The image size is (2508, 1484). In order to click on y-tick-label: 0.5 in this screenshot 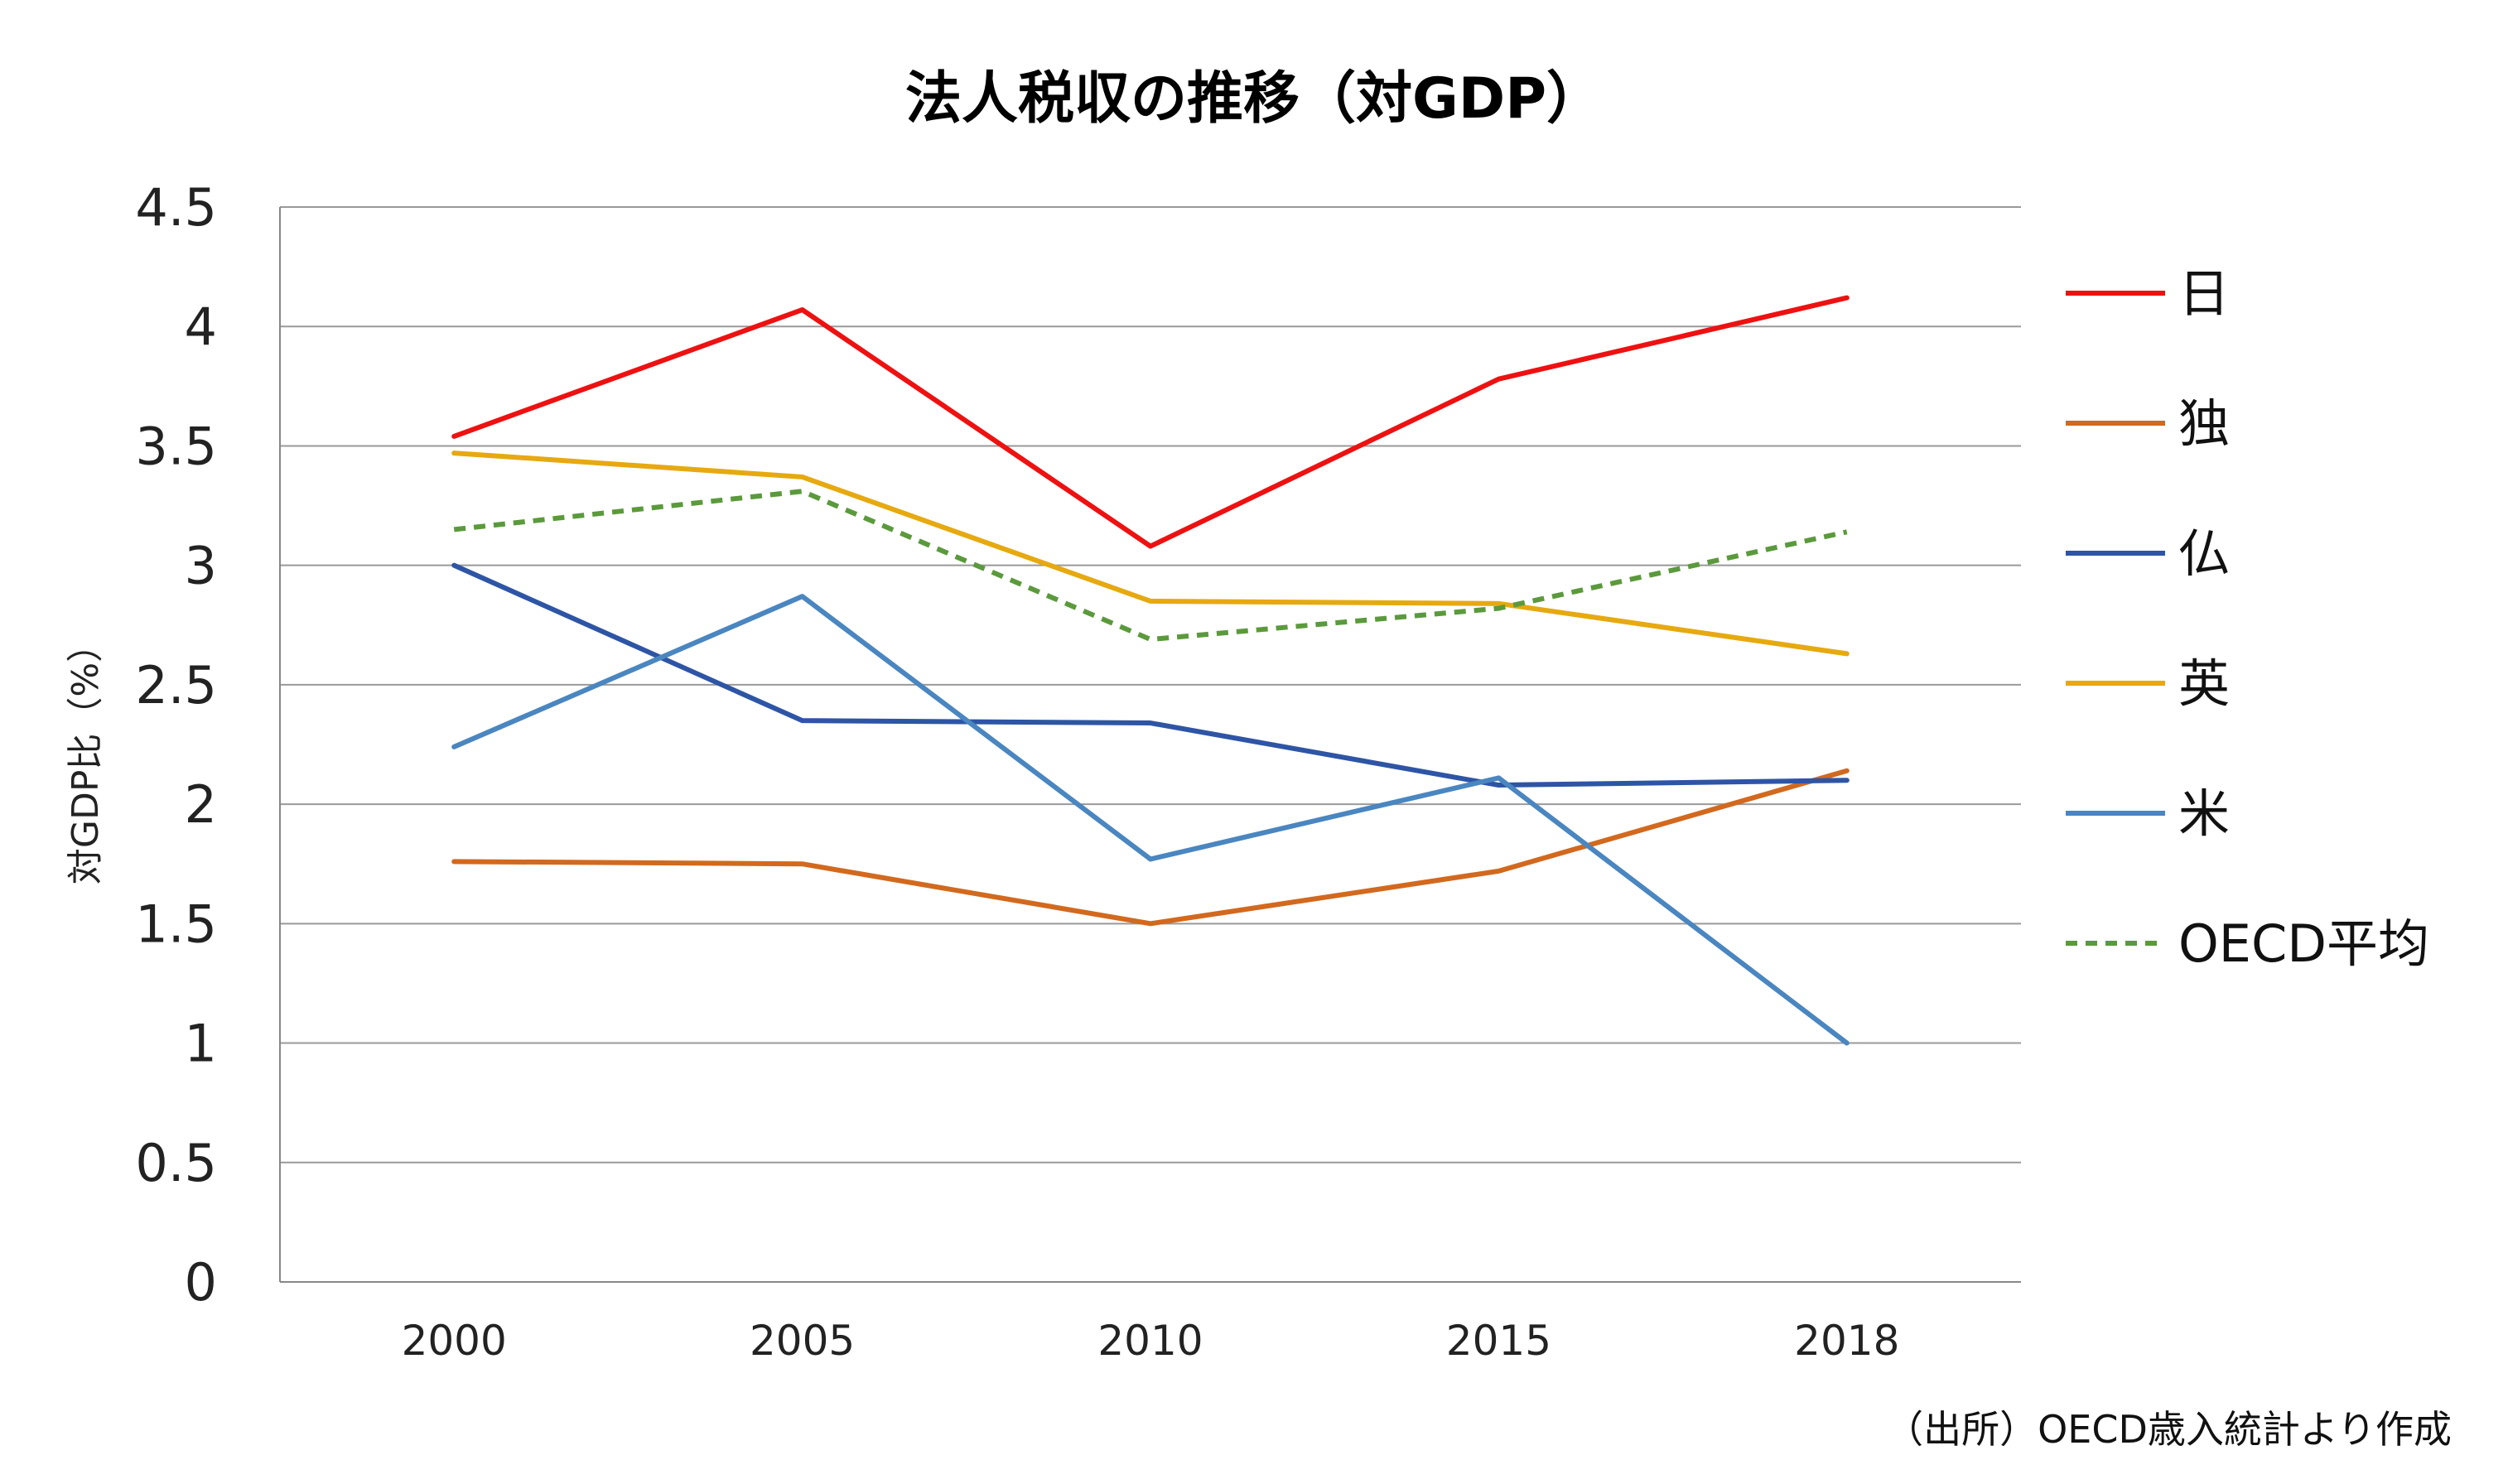, I will do `click(176, 1163)`.